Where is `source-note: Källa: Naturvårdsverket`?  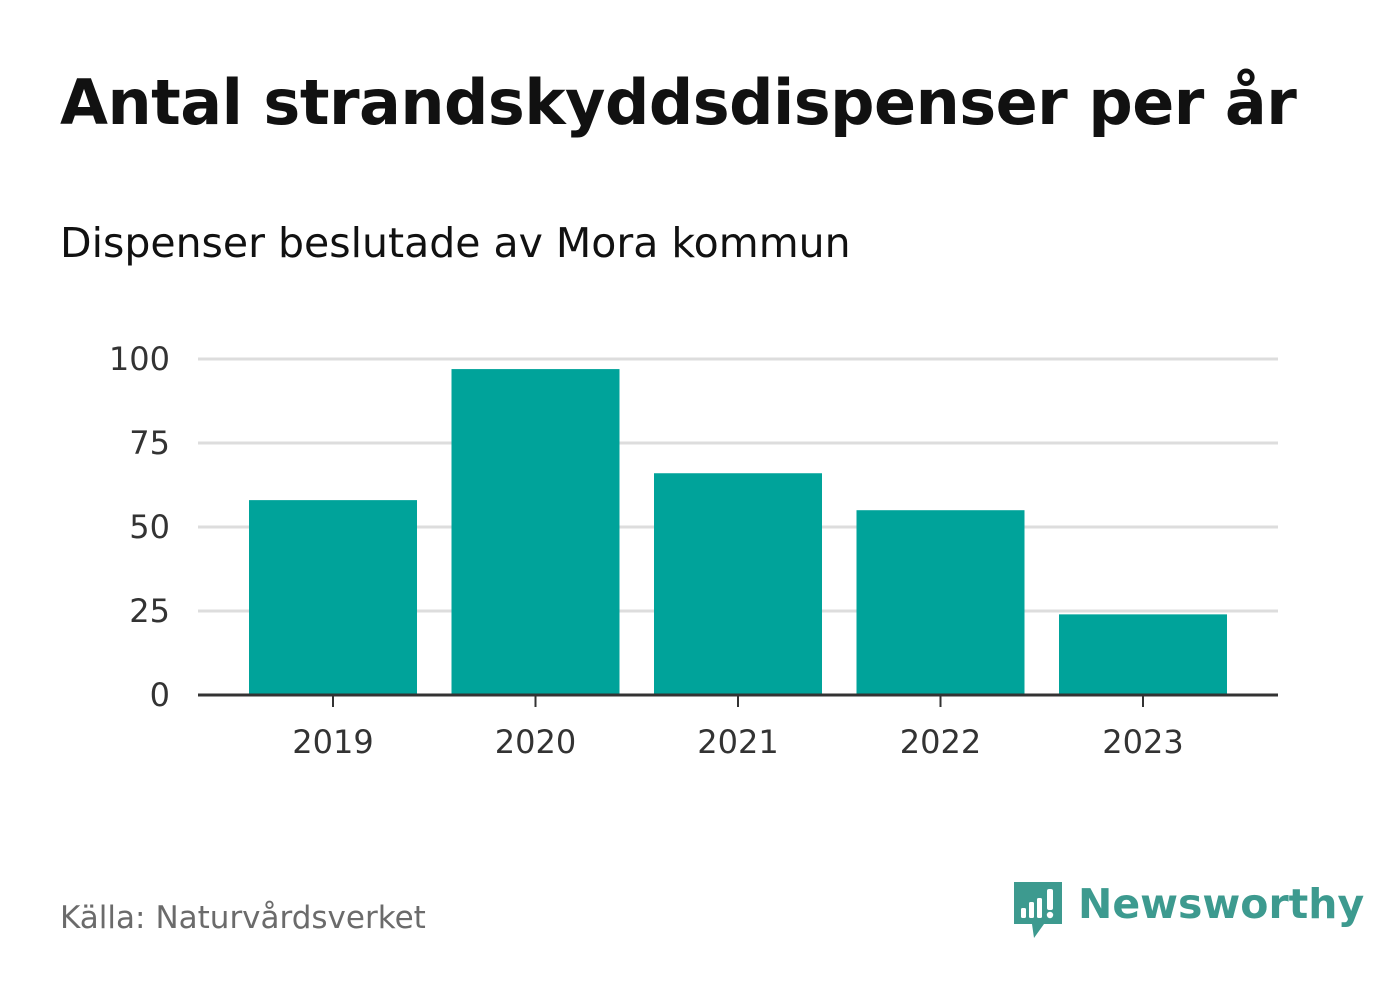
source-note: Källa: Naturvårdsverket is located at coordinates (243, 918).